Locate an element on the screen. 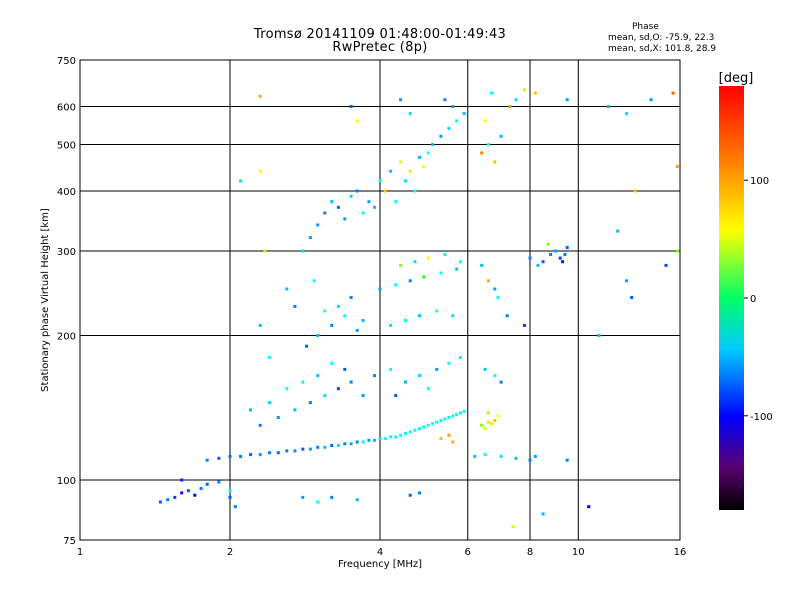  y-tick-label: 100 is located at coordinates (66, 481).